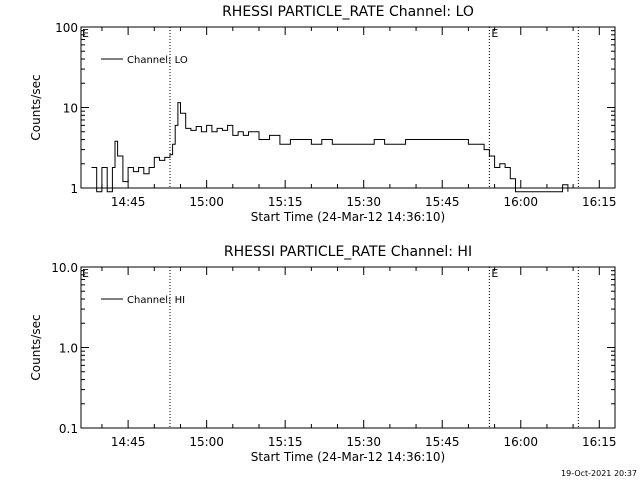 Image resolution: width=640 pixels, height=485 pixels. What do you see at coordinates (348, 12) in the screenshot?
I see `chart-title: RHESSI PARTICLE_RATE Channel: LO` at bounding box center [348, 12].